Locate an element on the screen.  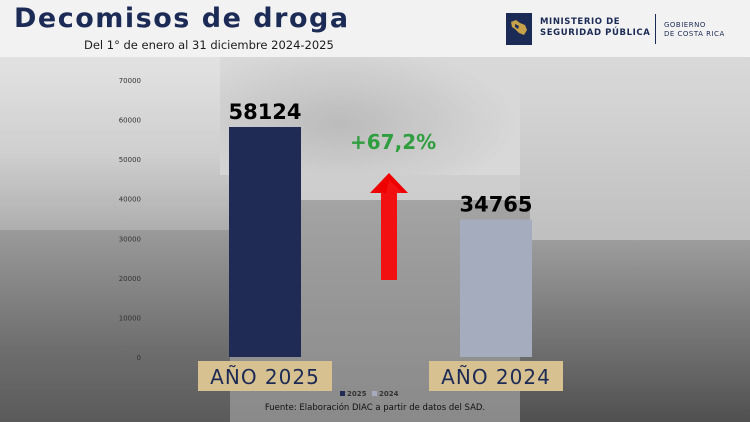
y-tick-label: 60000 is located at coordinates (130, 121).